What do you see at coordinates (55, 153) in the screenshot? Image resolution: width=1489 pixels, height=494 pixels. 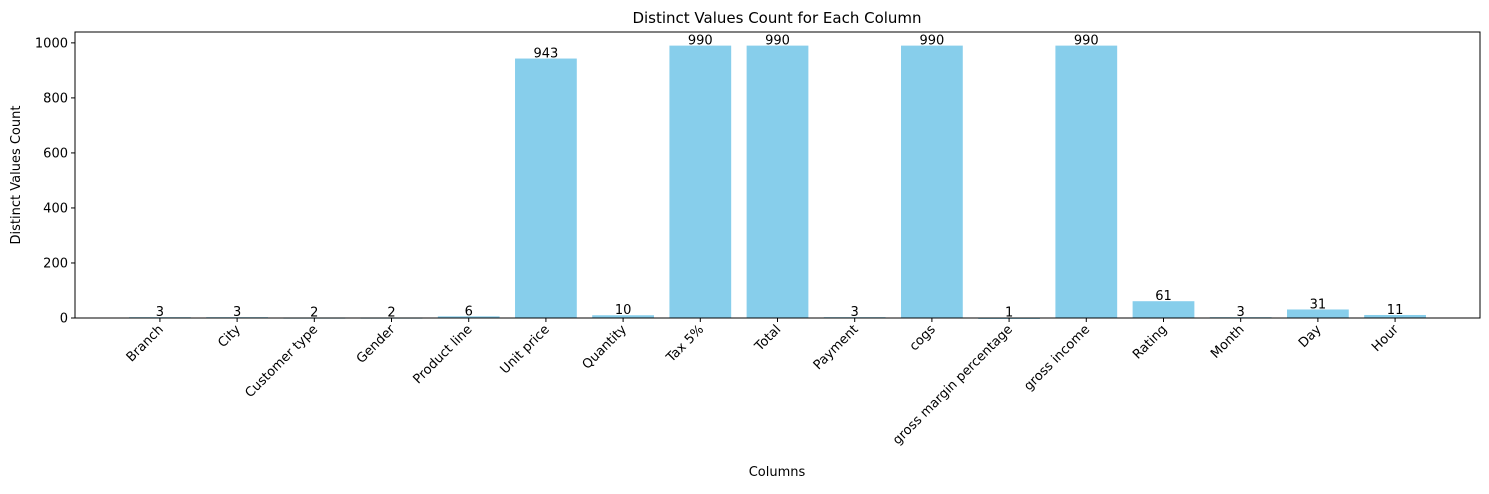 I see `y-tick-label-3: 600` at bounding box center [55, 153].